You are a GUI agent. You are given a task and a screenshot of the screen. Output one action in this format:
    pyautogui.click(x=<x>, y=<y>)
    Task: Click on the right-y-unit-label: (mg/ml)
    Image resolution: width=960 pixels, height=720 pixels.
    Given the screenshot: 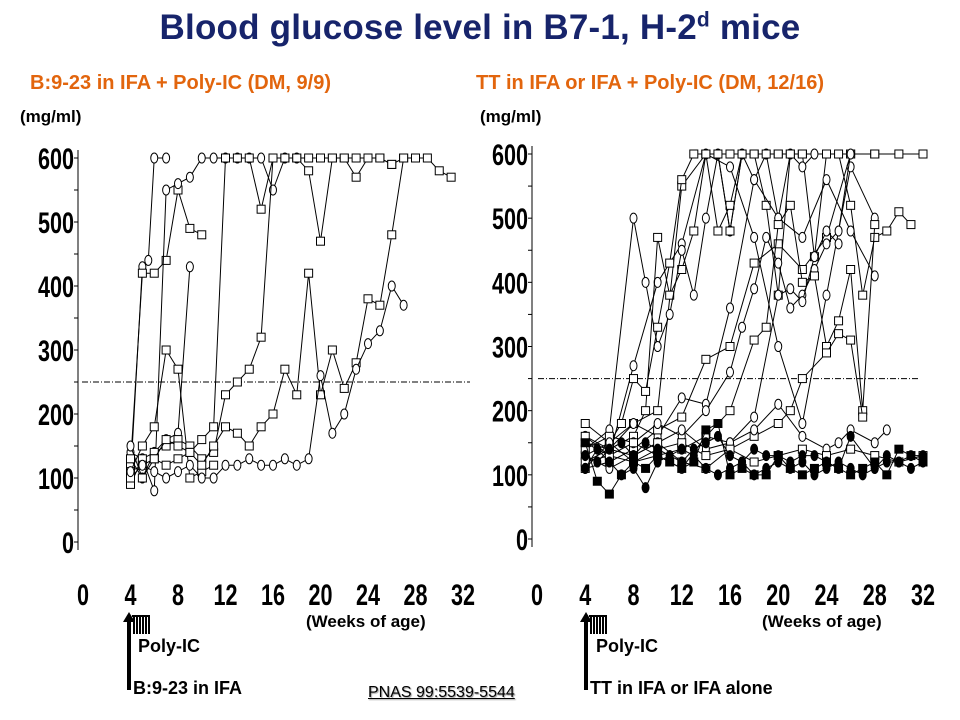 What is the action you would take?
    pyautogui.click(x=511, y=116)
    